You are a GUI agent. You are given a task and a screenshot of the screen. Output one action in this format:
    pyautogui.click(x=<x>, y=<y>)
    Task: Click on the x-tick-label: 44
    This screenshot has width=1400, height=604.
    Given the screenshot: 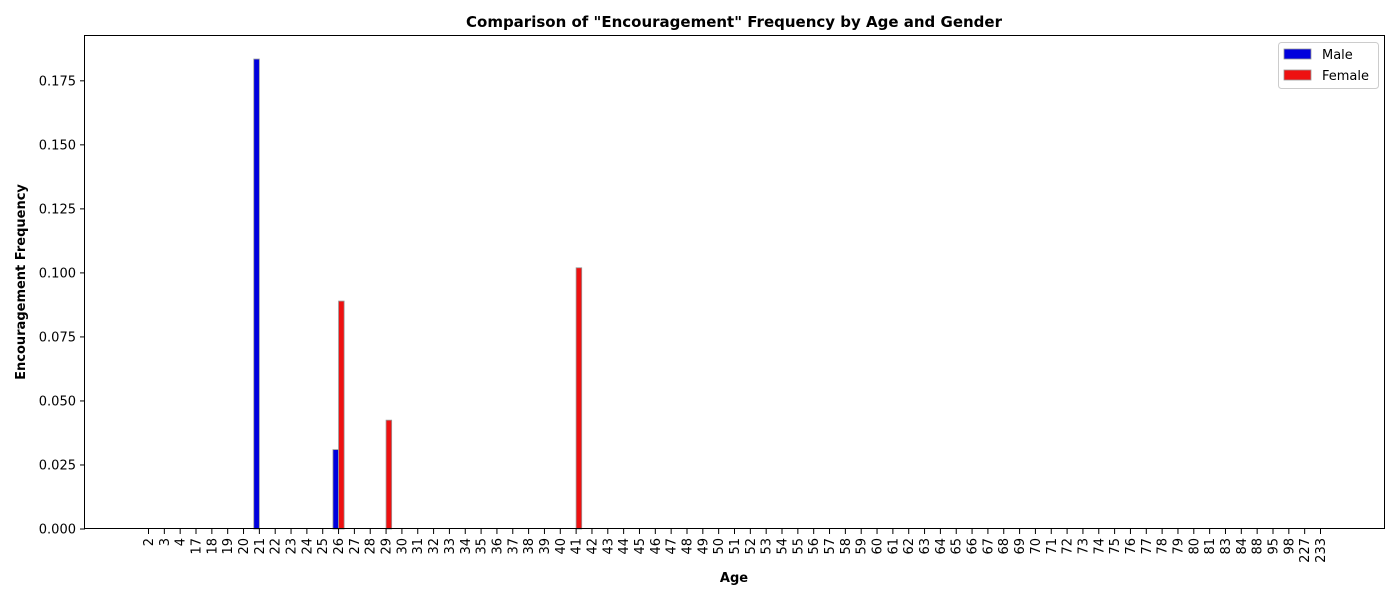 What is the action you would take?
    pyautogui.click(x=624, y=546)
    